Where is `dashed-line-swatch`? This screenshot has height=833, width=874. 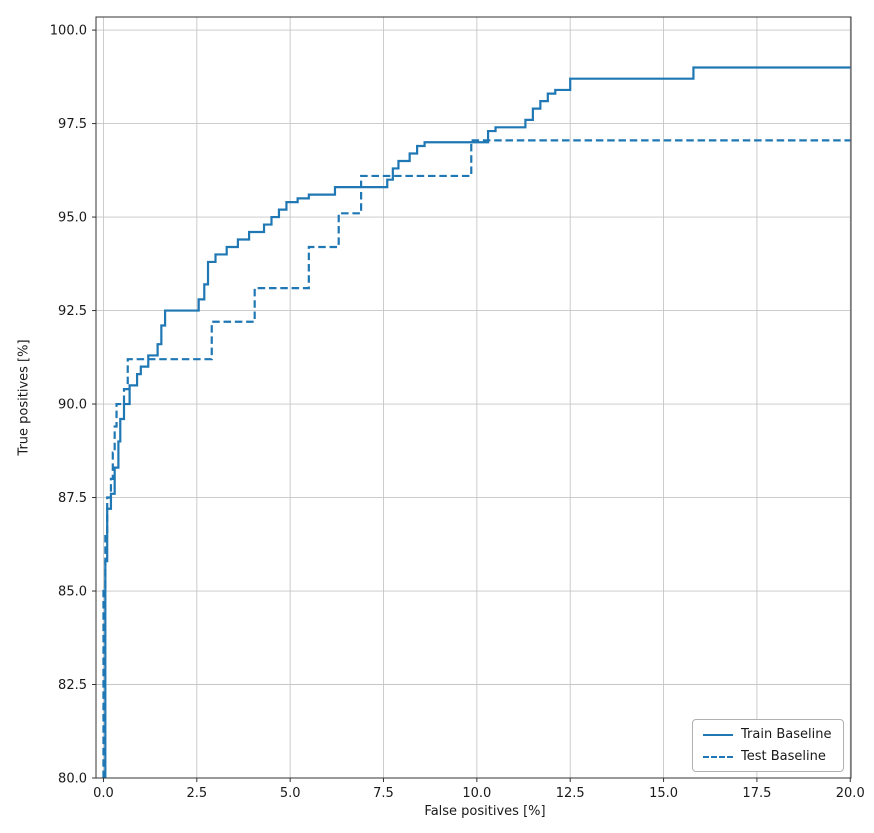
dashed-line-swatch is located at coordinates (718, 756).